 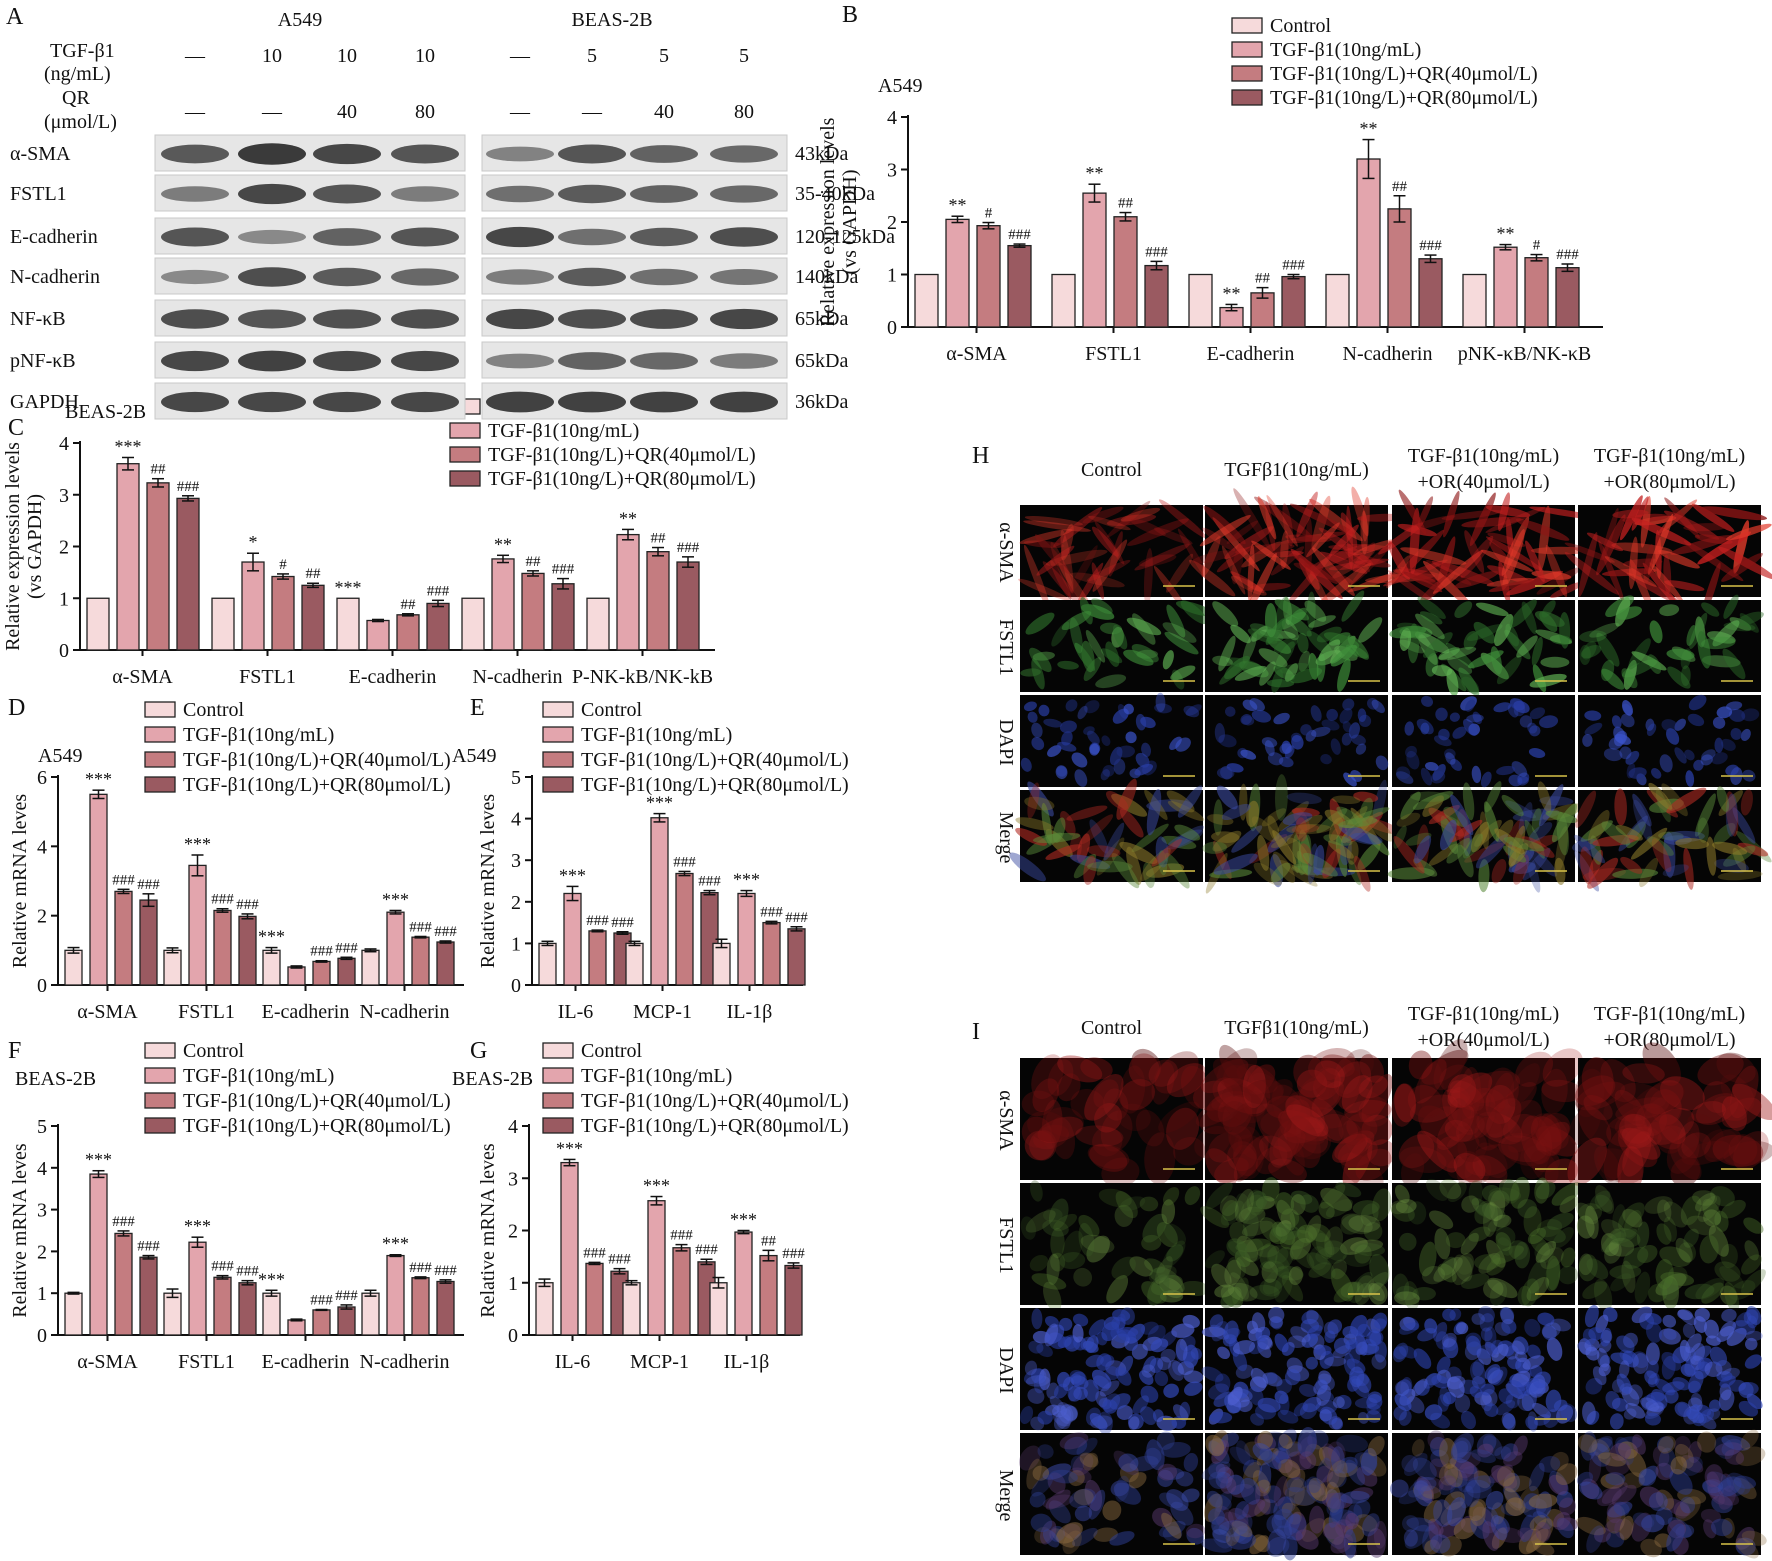 I want to click on significance-mark: ##, so click(x=534, y=562).